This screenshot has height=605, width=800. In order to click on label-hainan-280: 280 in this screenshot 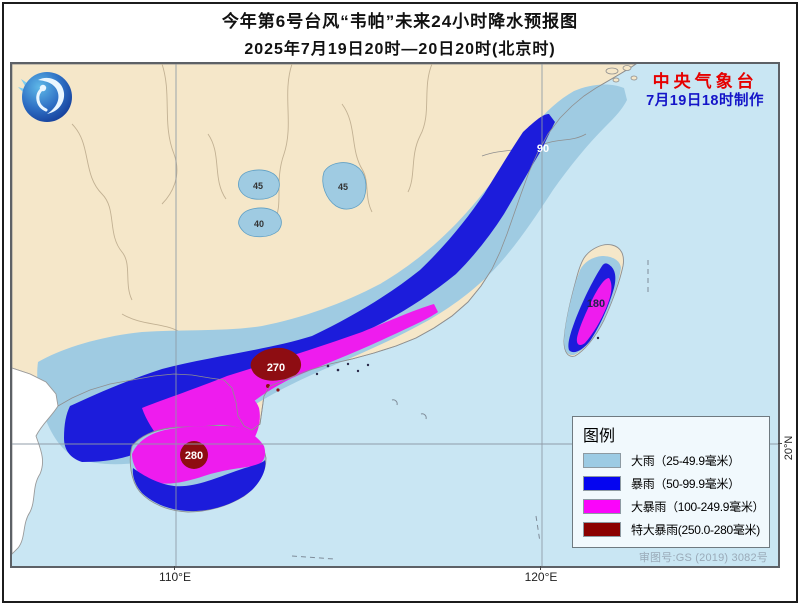, I will do `click(194, 456)`.